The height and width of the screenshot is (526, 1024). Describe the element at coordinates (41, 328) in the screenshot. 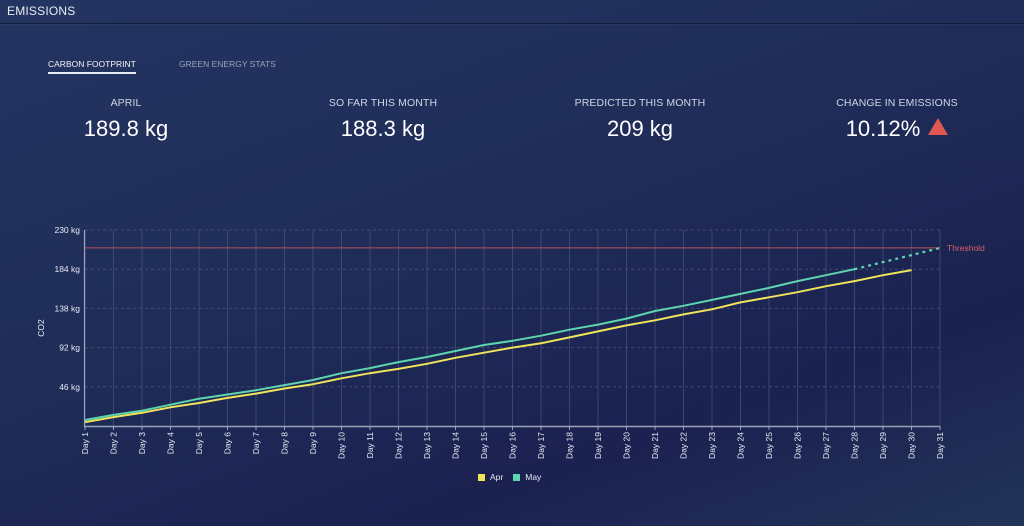

I see `y-axis-title: CO2` at that location.